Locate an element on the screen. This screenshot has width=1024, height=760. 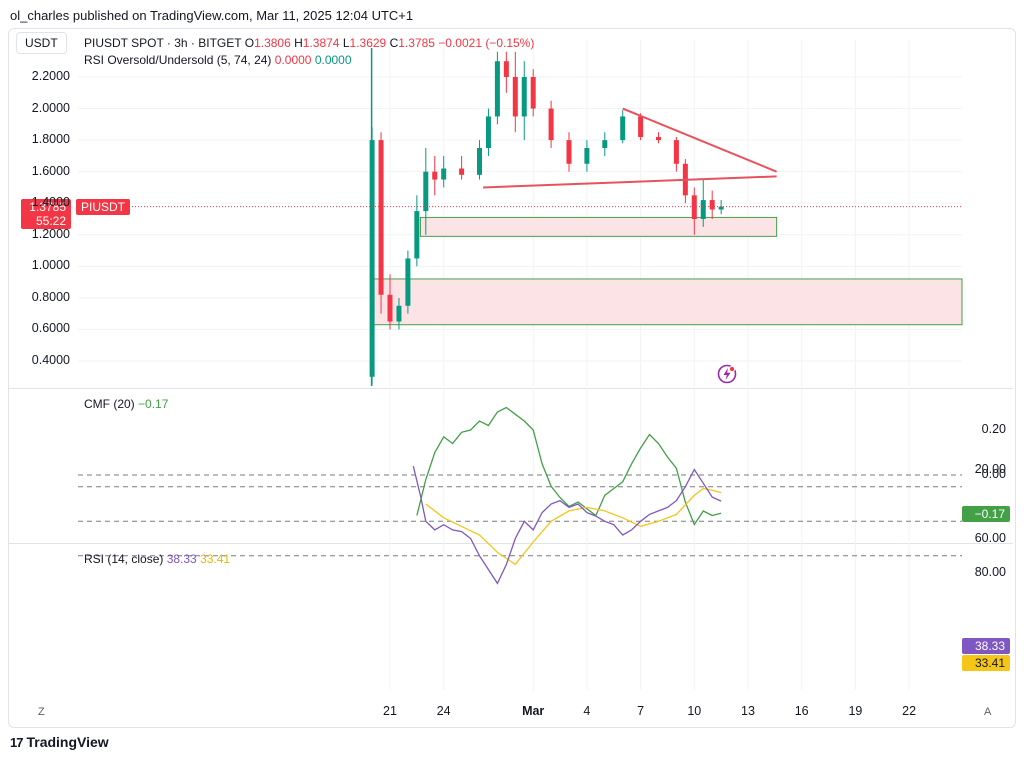
price-axis-label: 1.8000 is located at coordinates (50, 139).